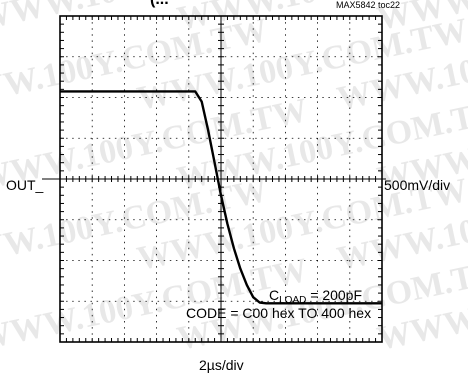 The image size is (468, 378). I want to click on annotation-cload-rest: = 200pF, so click(334, 295).